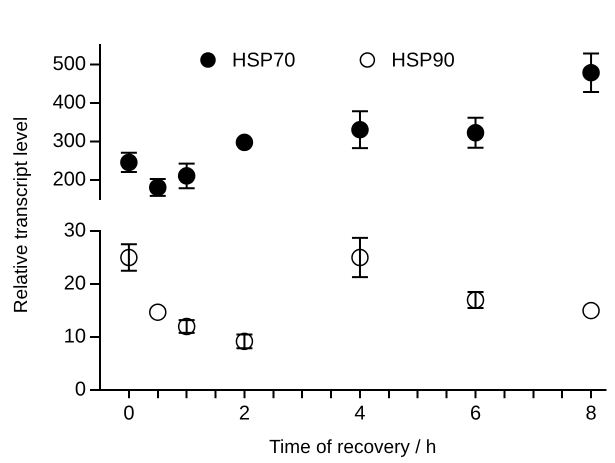  What do you see at coordinates (360, 413) in the screenshot?
I see `x-tick-label: 4` at bounding box center [360, 413].